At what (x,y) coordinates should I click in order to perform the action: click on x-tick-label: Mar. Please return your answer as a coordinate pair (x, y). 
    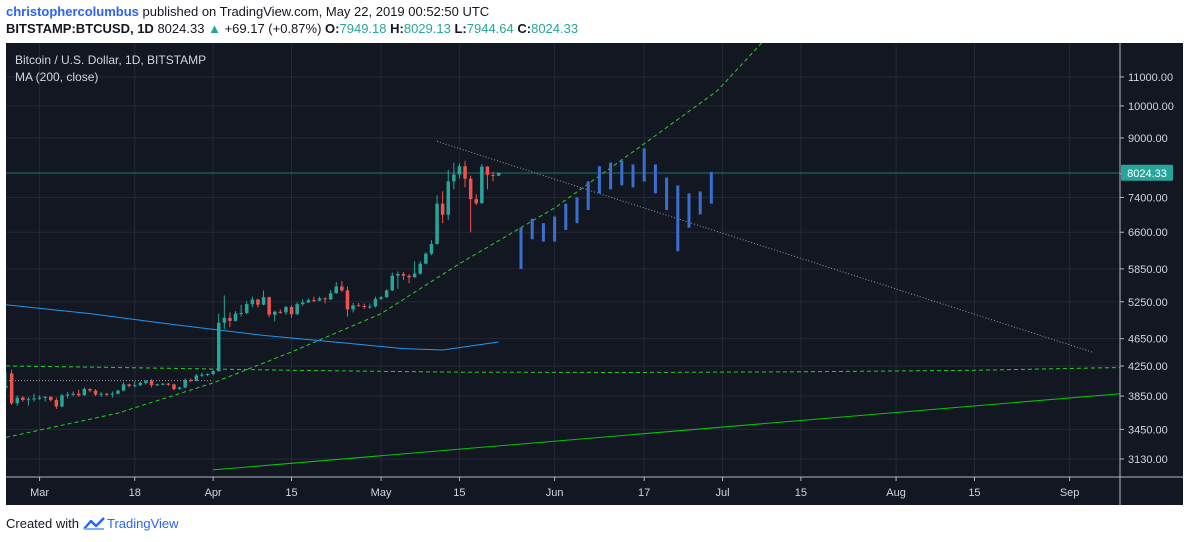
    Looking at the image, I should click on (39, 493).